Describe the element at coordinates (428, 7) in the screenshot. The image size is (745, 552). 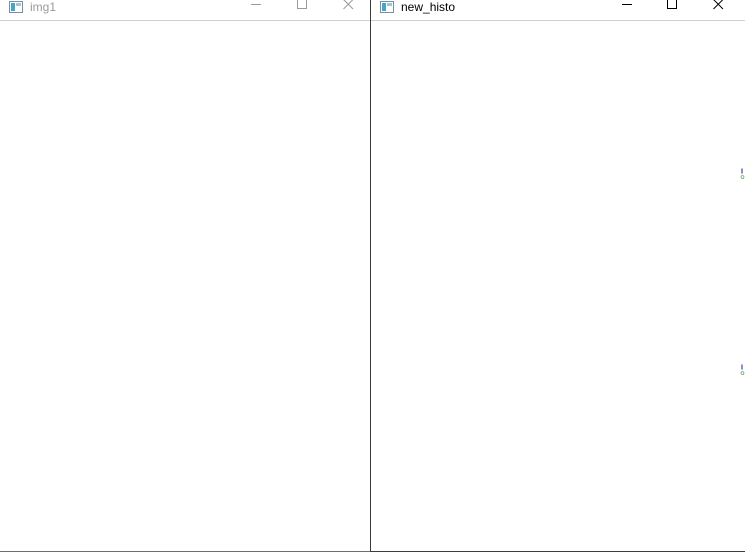
I see `window-title: new_histo` at that location.